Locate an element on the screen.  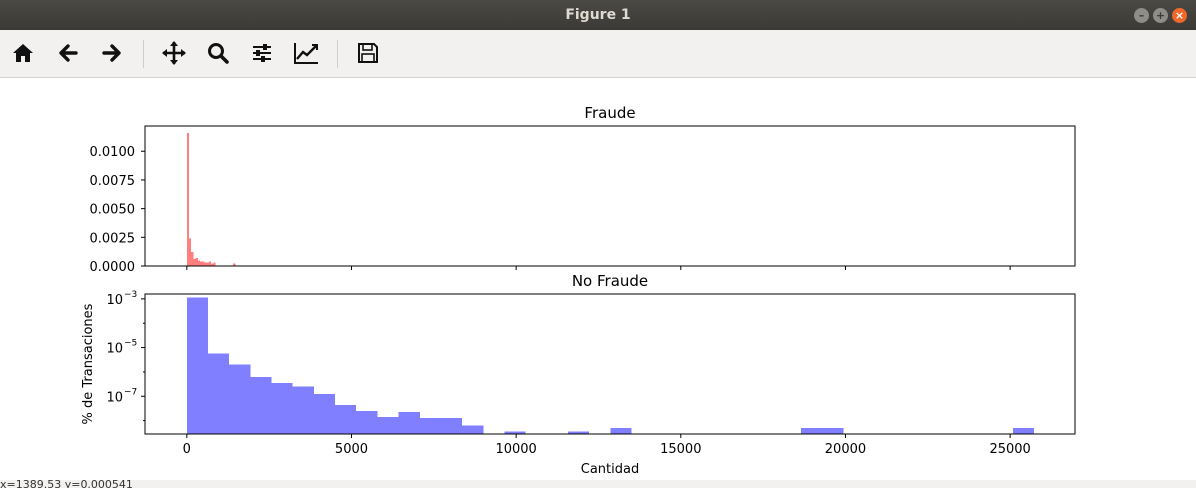
pan-button is located at coordinates (174, 53).